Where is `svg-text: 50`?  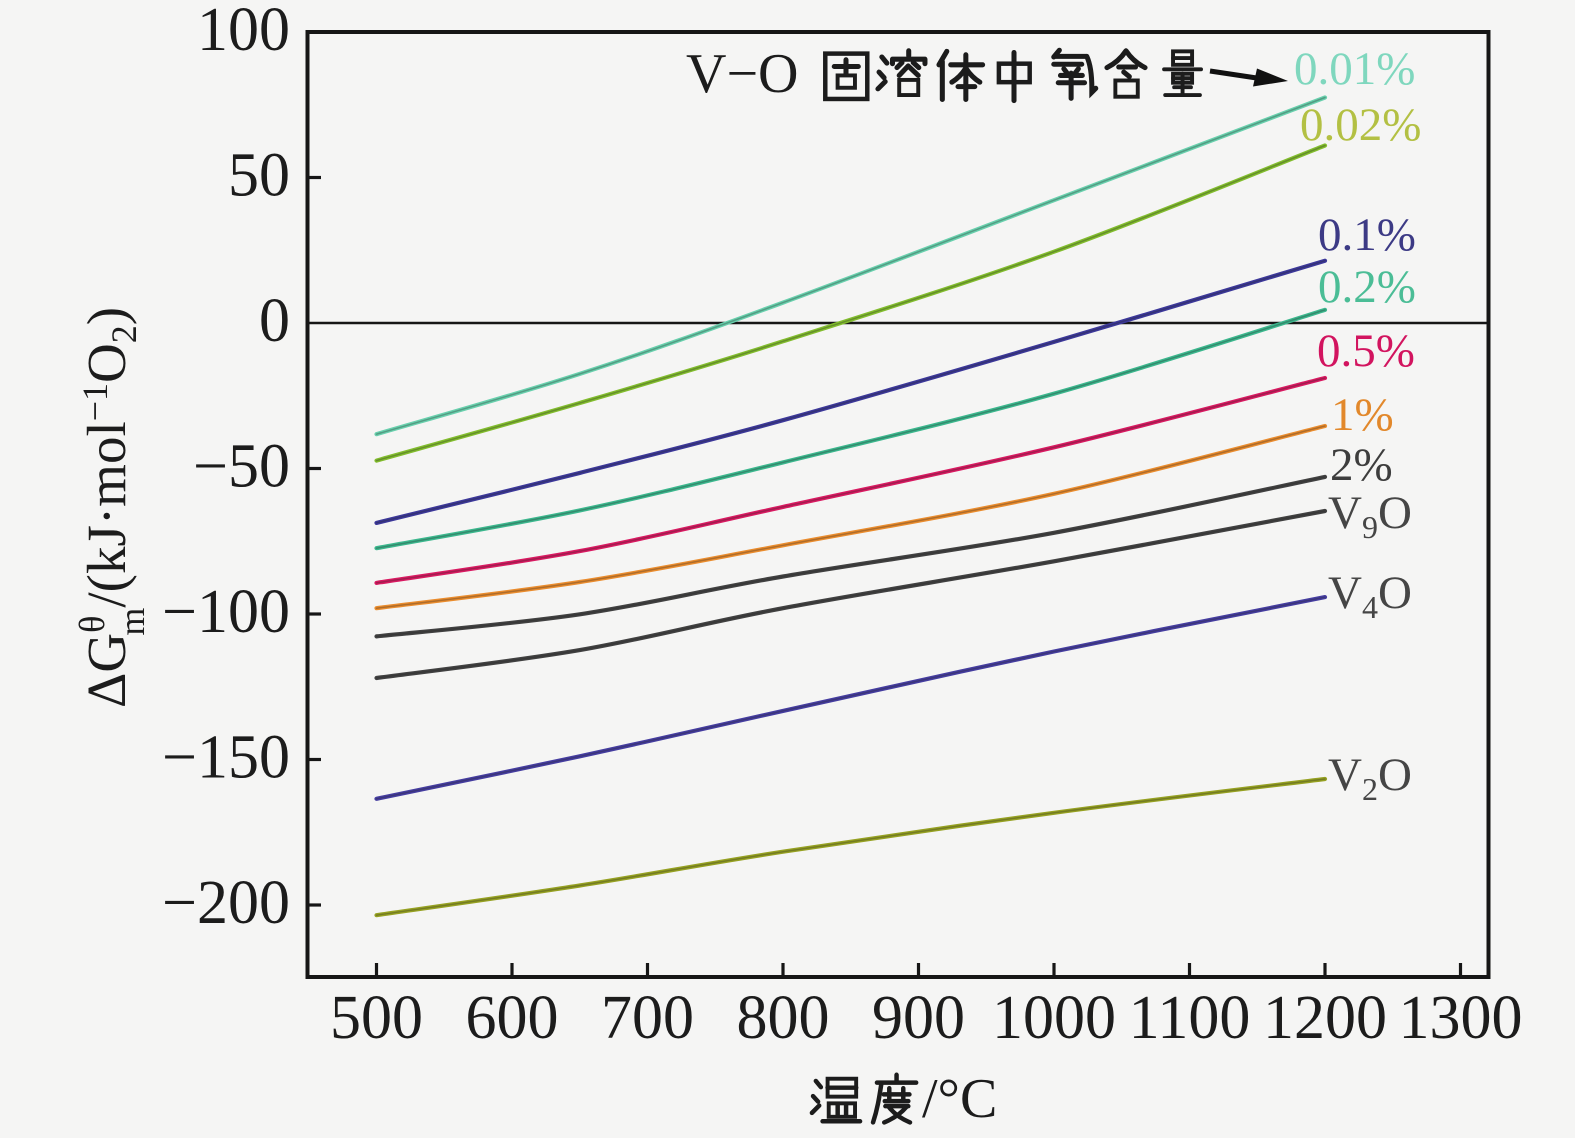
svg-text: 50 is located at coordinates (259, 176).